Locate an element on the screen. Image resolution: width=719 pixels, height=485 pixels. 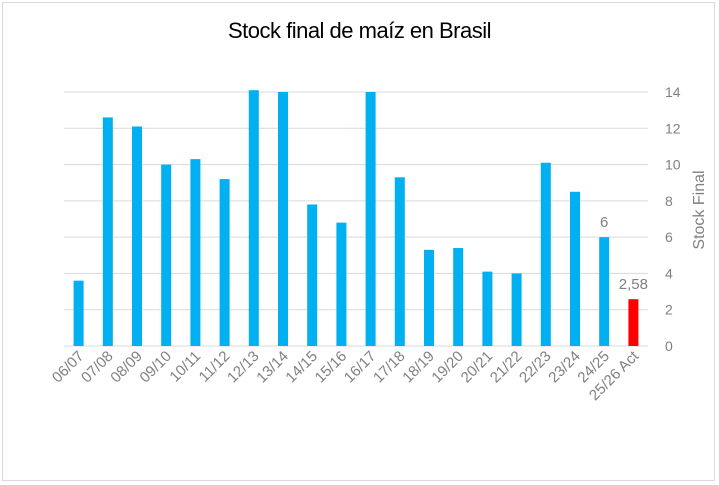
y-tick-label: 10 is located at coordinates (673, 165).